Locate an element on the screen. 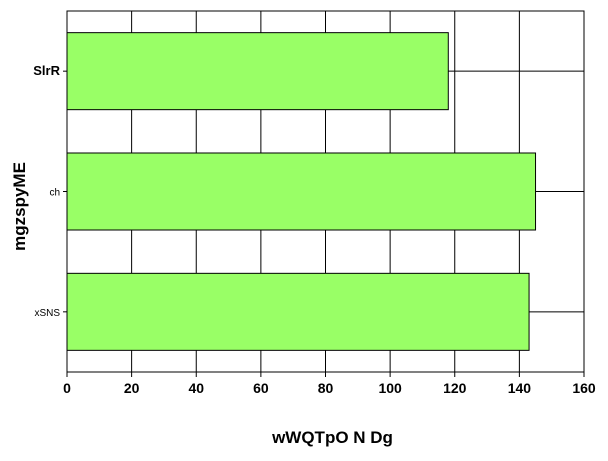 This screenshot has width=608, height=461. y-tick-label: xSNS is located at coordinates (47, 313).